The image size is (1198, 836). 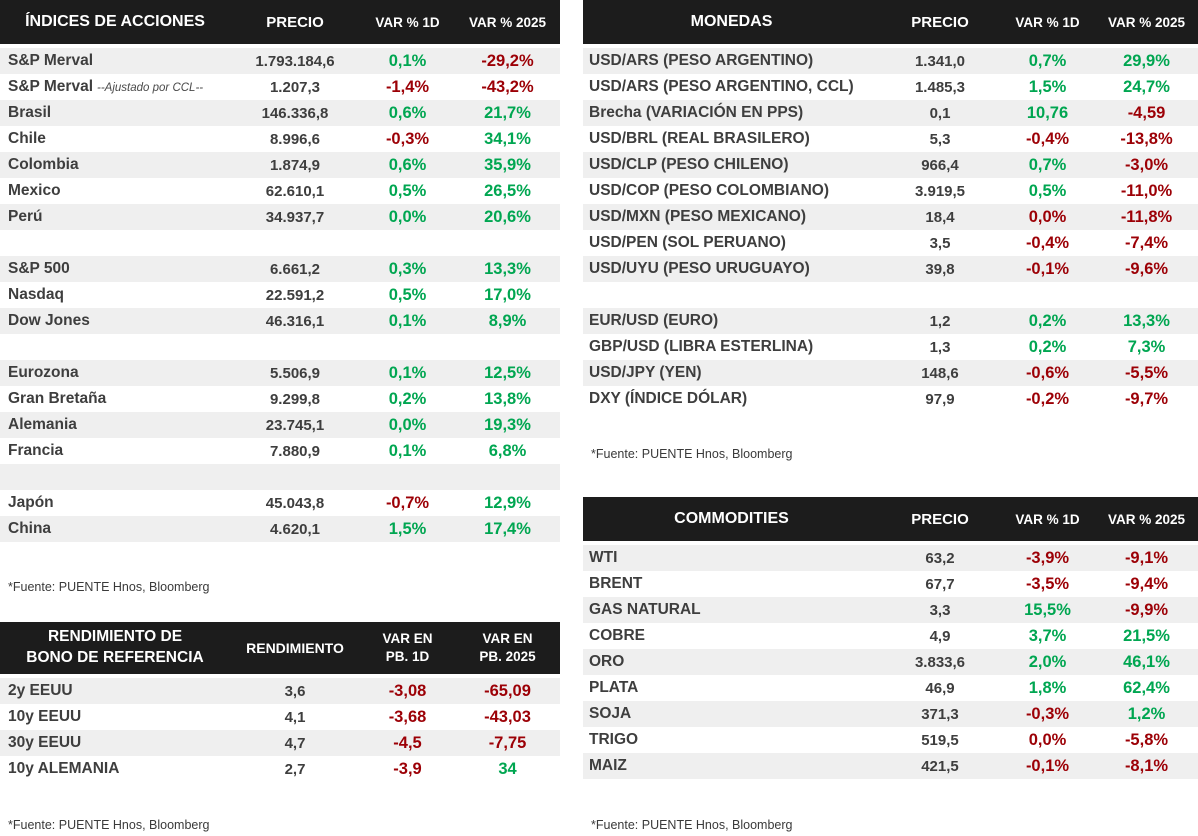 What do you see at coordinates (617, 635) in the screenshot?
I see `row-label-text: COBRE` at bounding box center [617, 635].